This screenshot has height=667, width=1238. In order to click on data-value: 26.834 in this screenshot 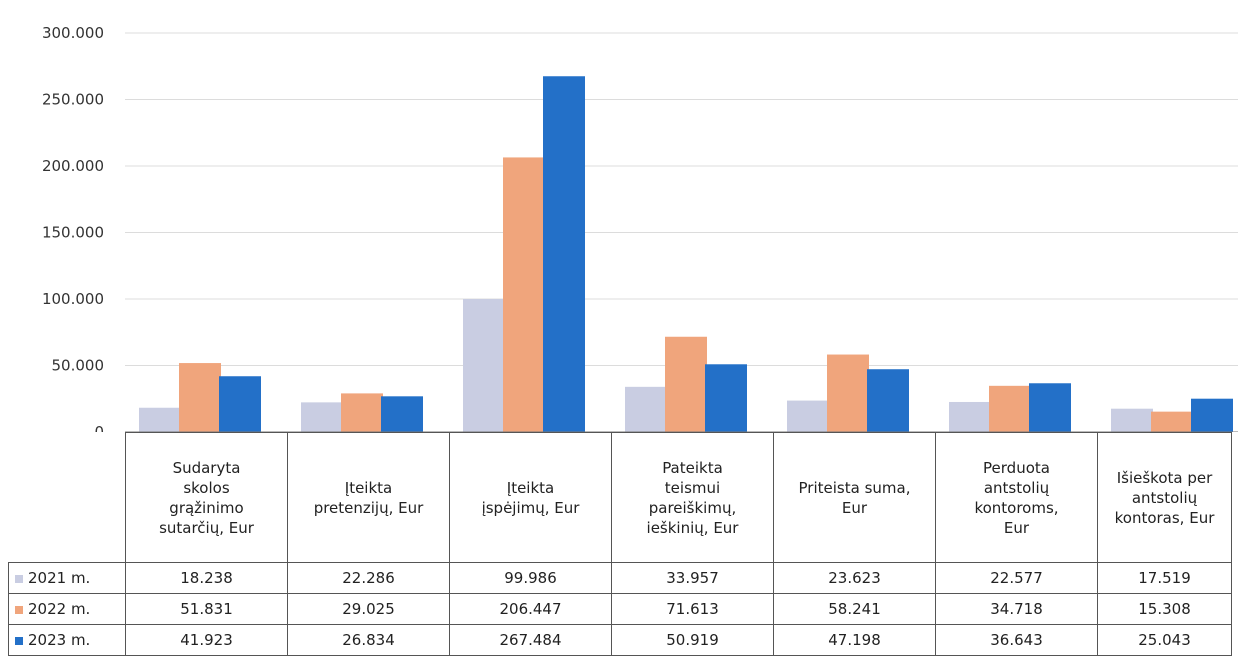, I will do `click(369, 640)`.